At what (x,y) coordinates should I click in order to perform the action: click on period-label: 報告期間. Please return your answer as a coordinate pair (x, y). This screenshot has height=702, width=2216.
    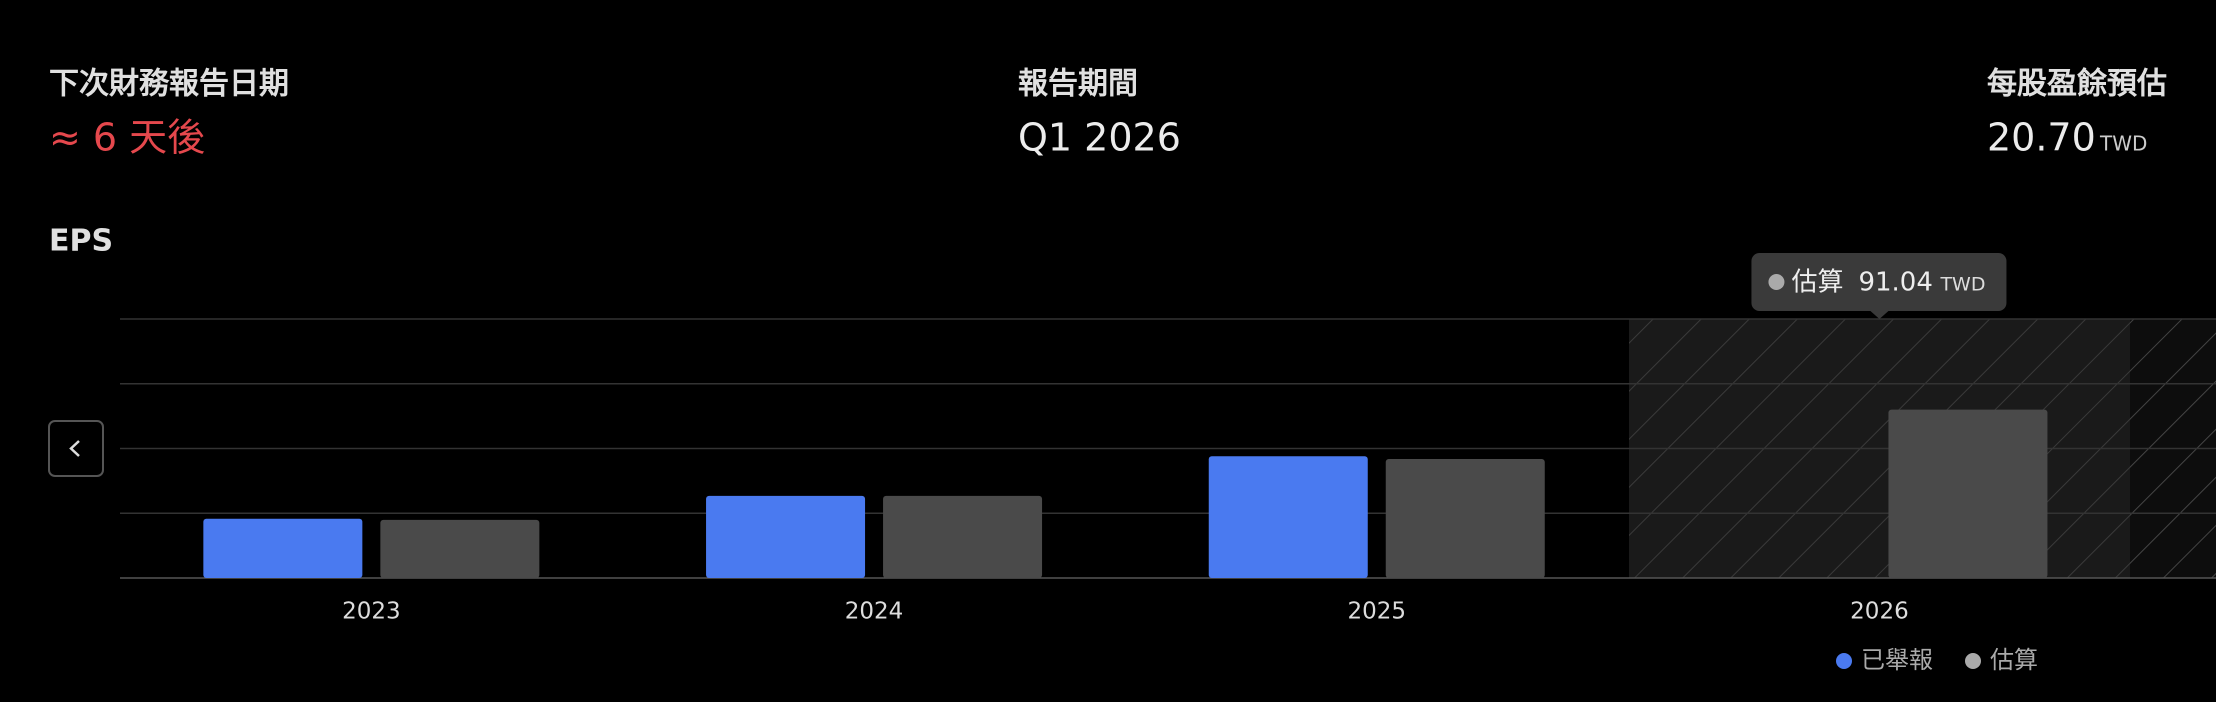
    Looking at the image, I should click on (1078, 84).